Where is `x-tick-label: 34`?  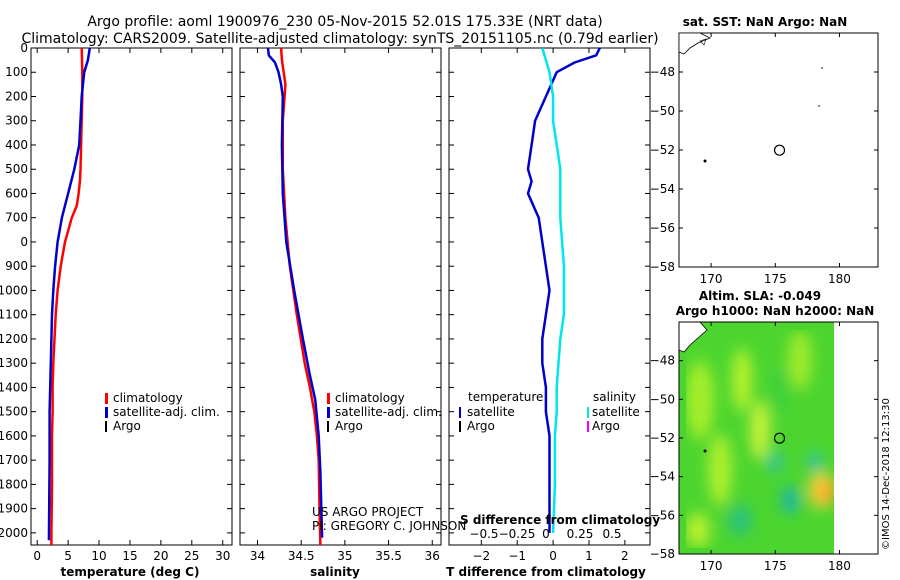
x-tick-label: 34 is located at coordinates (257, 556).